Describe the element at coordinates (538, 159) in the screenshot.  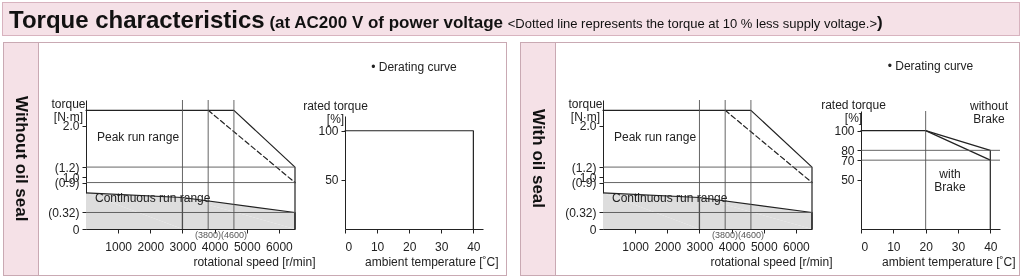
I see `text: With oil seal` at that location.